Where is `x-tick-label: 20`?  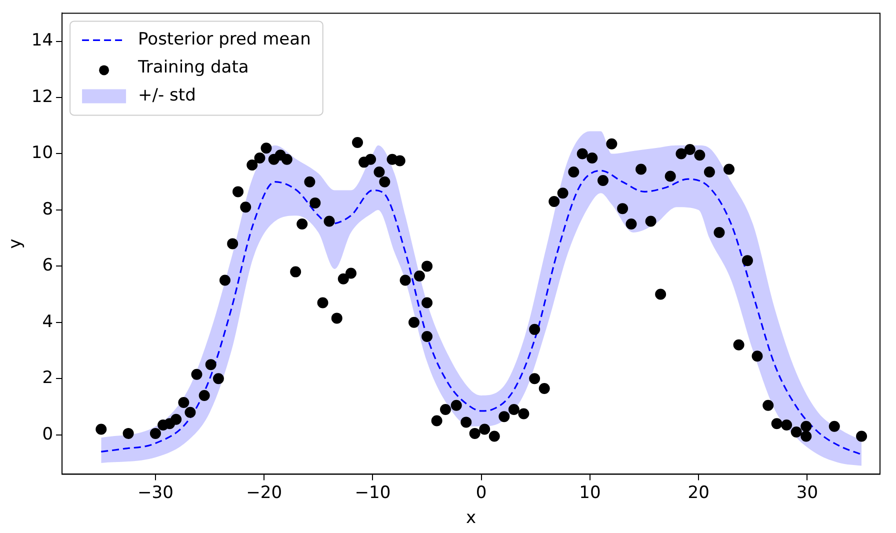
x-tick-label: 20 is located at coordinates (699, 492).